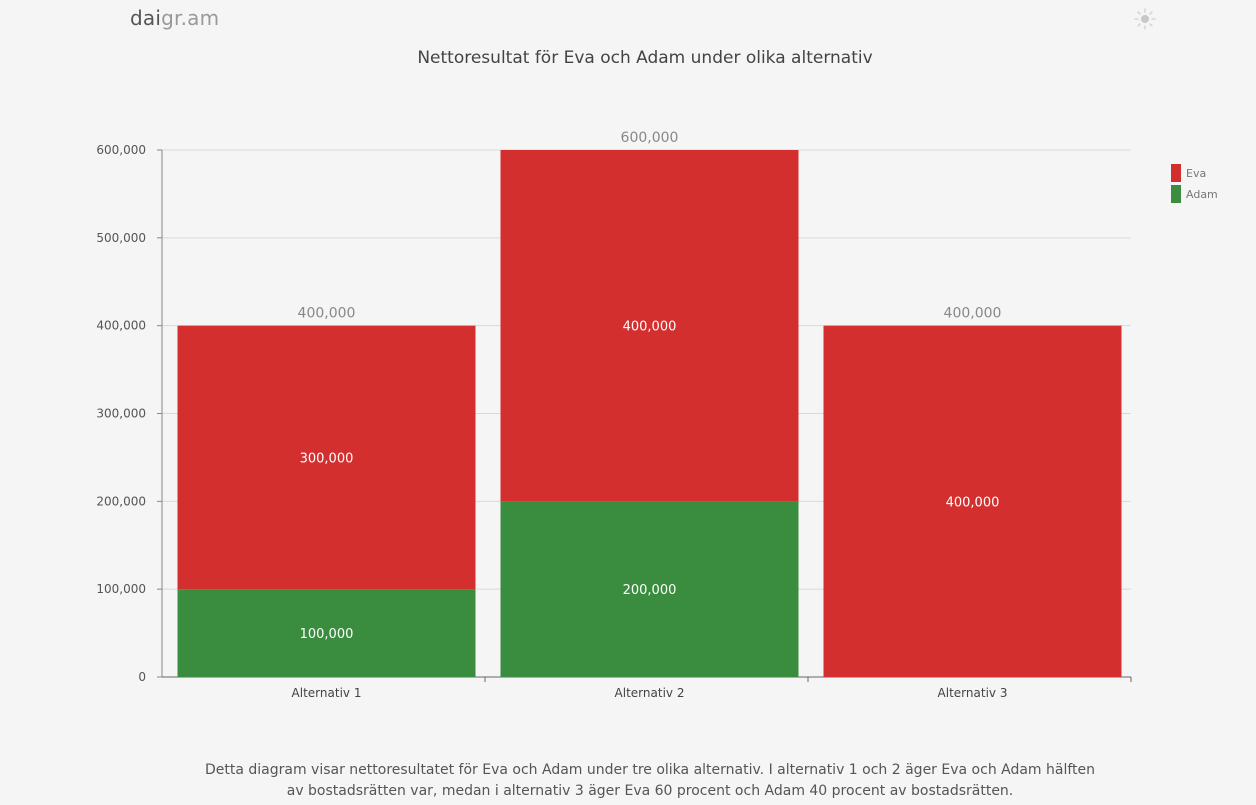 The width and height of the screenshot is (1256, 805). Describe the element at coordinates (190, 18) in the screenshot. I see `logo-rest: gr.am` at that location.